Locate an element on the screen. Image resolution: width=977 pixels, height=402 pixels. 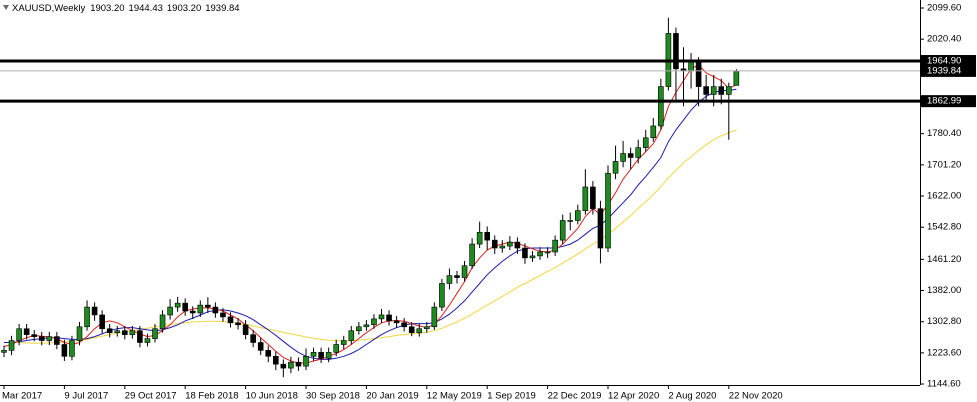
x-tick-label: 10 Jun 2018 is located at coordinates (272, 396).